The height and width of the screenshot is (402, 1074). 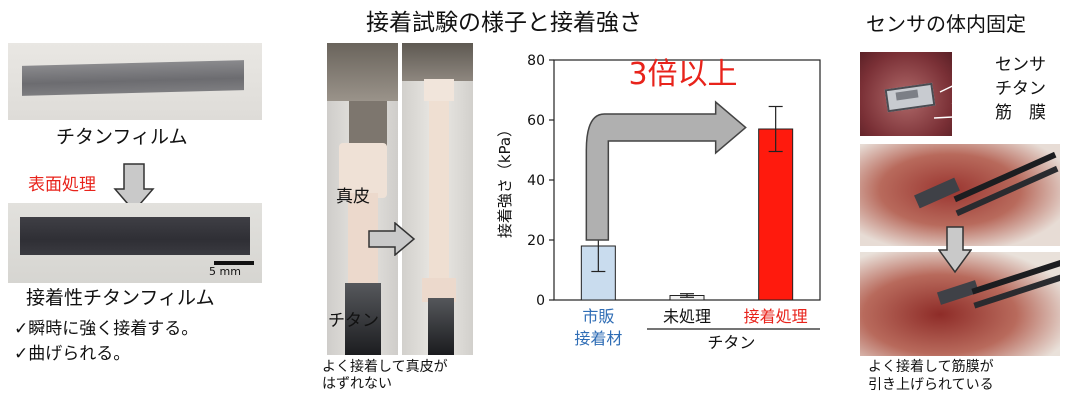 What do you see at coordinates (946, 24) in the screenshot?
I see `right-title: センサの体内固定` at bounding box center [946, 24].